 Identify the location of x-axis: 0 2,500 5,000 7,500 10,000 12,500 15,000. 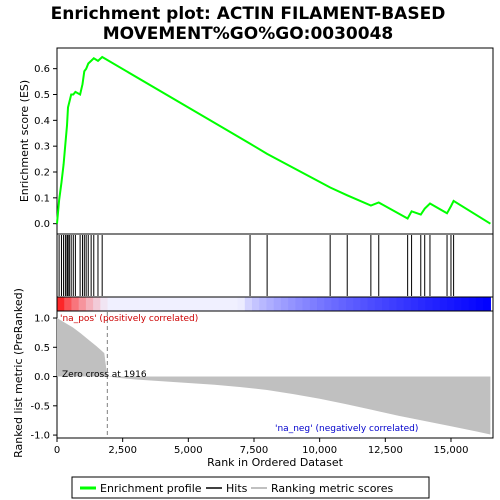
(261, 447).